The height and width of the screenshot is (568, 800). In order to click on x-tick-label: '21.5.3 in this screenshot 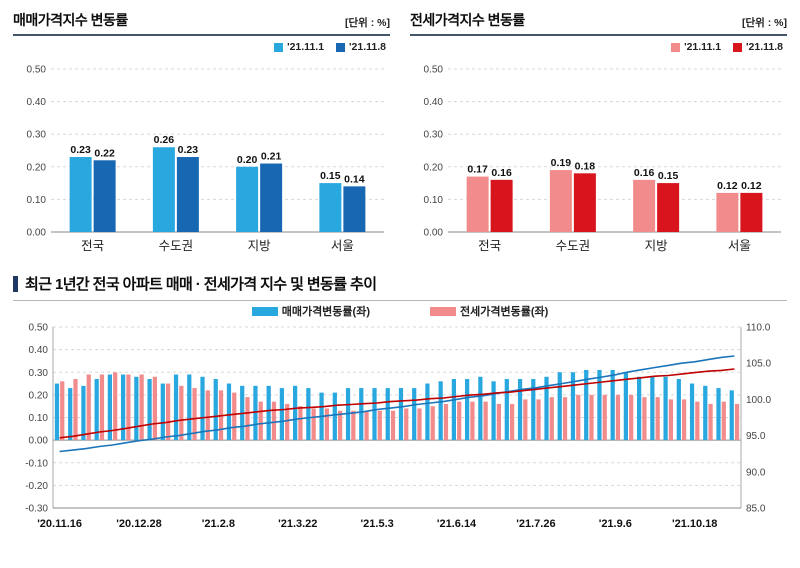, I will do `click(377, 524)`.